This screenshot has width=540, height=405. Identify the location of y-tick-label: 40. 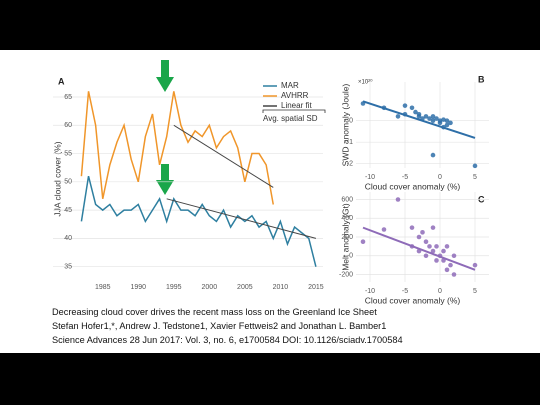
(68, 238).